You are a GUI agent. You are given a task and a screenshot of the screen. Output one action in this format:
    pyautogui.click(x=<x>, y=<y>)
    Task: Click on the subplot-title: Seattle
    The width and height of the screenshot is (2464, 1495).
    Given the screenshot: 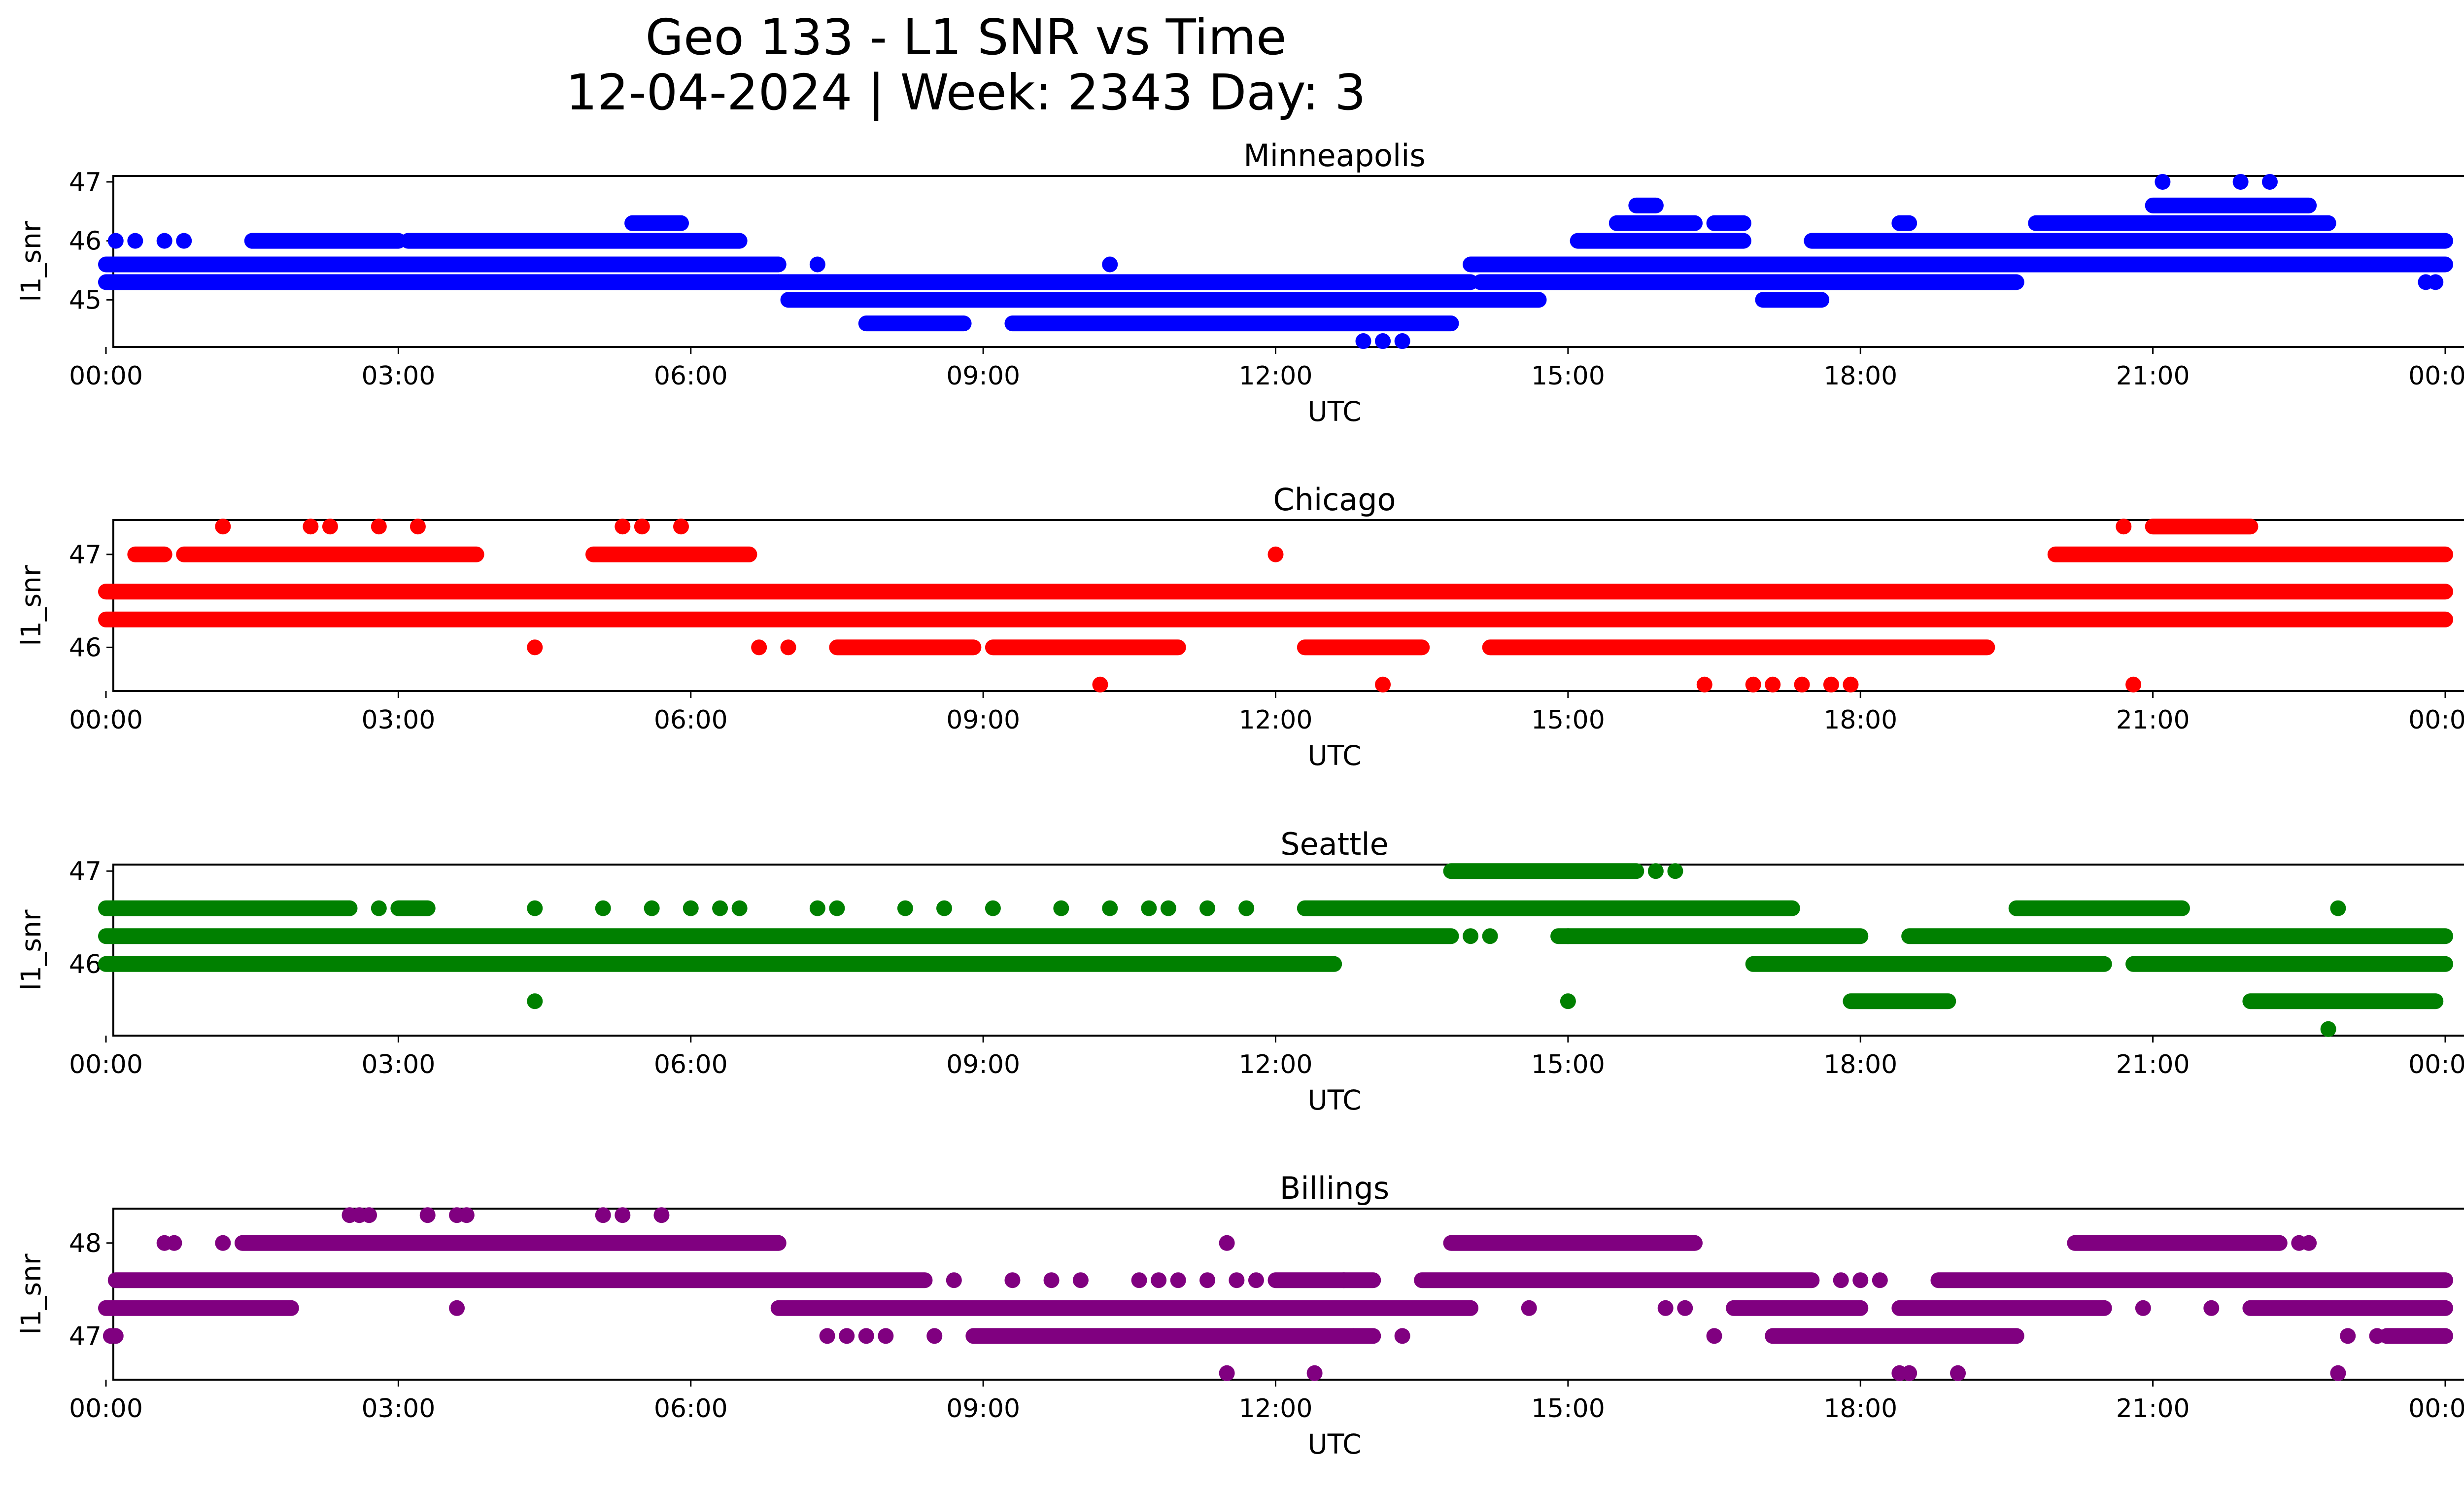 What is the action you would take?
    pyautogui.click(x=1334, y=844)
    